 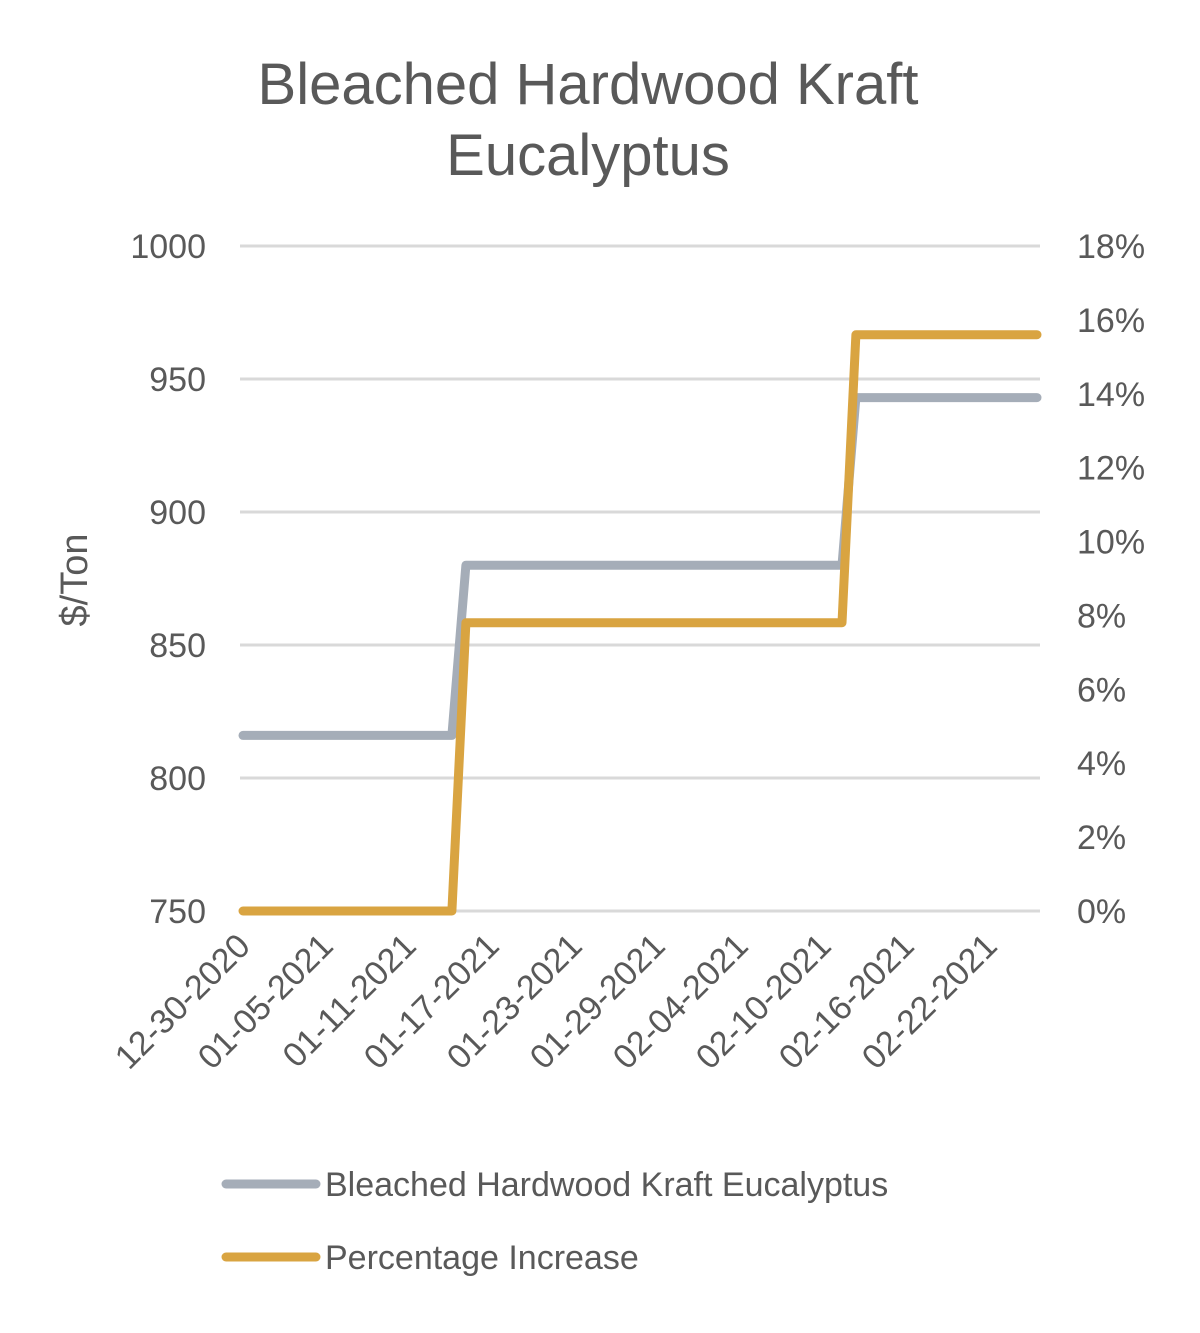 I want to click on y-axis-ticks: 1000 950 900 850 800 750, so click(x=168, y=579).